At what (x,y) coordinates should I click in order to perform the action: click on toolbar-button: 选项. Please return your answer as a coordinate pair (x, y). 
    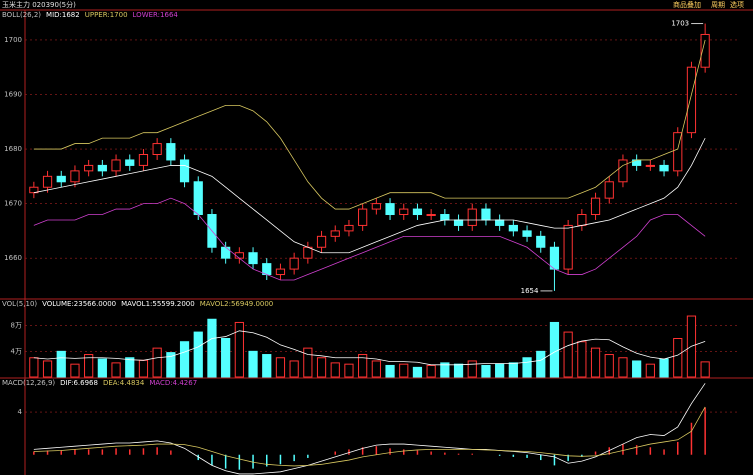
    Looking at the image, I should click on (737, 4).